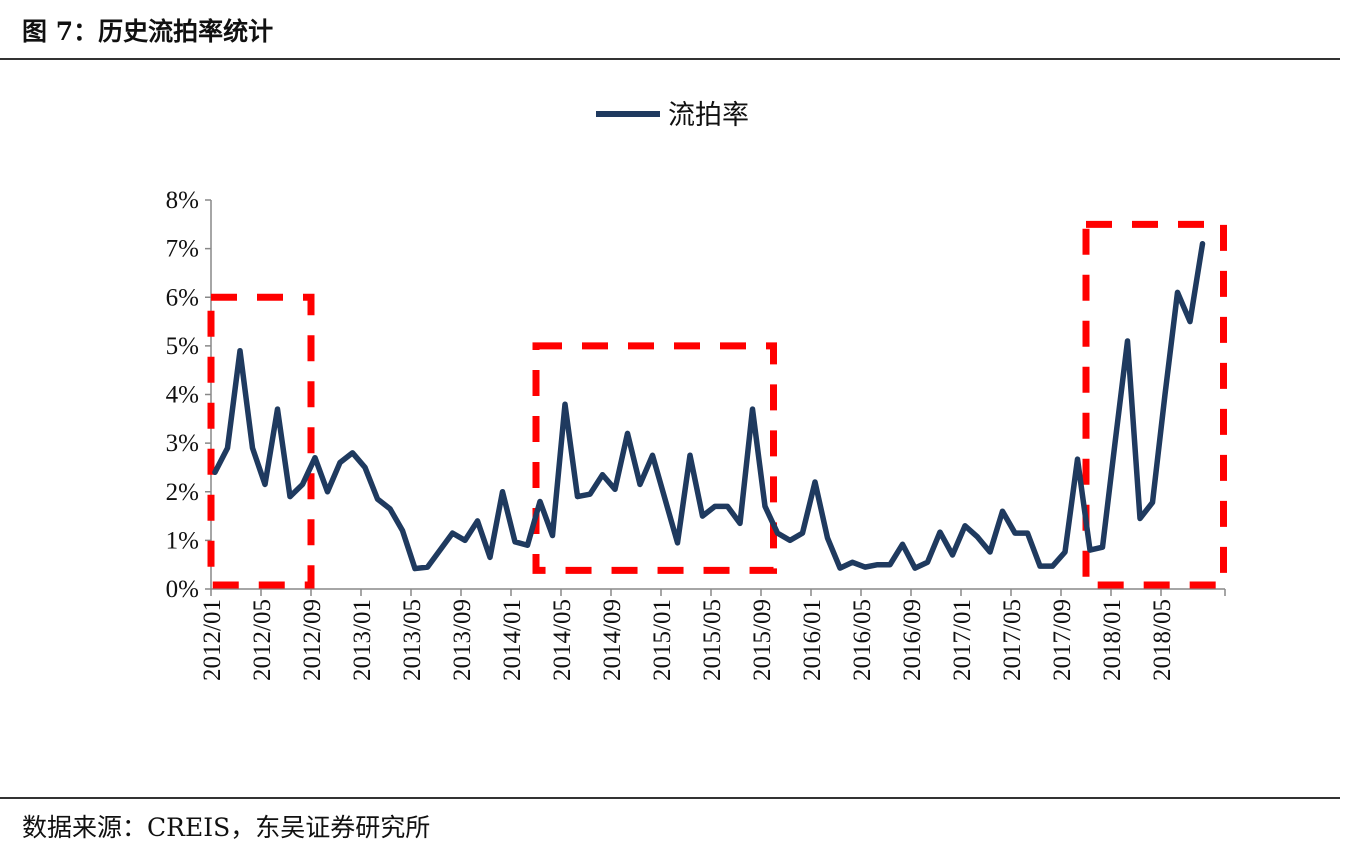 The width and height of the screenshot is (1356, 848). Describe the element at coordinates (412, 640) in the screenshot. I see `x-tick-label: 2013/05` at that location.